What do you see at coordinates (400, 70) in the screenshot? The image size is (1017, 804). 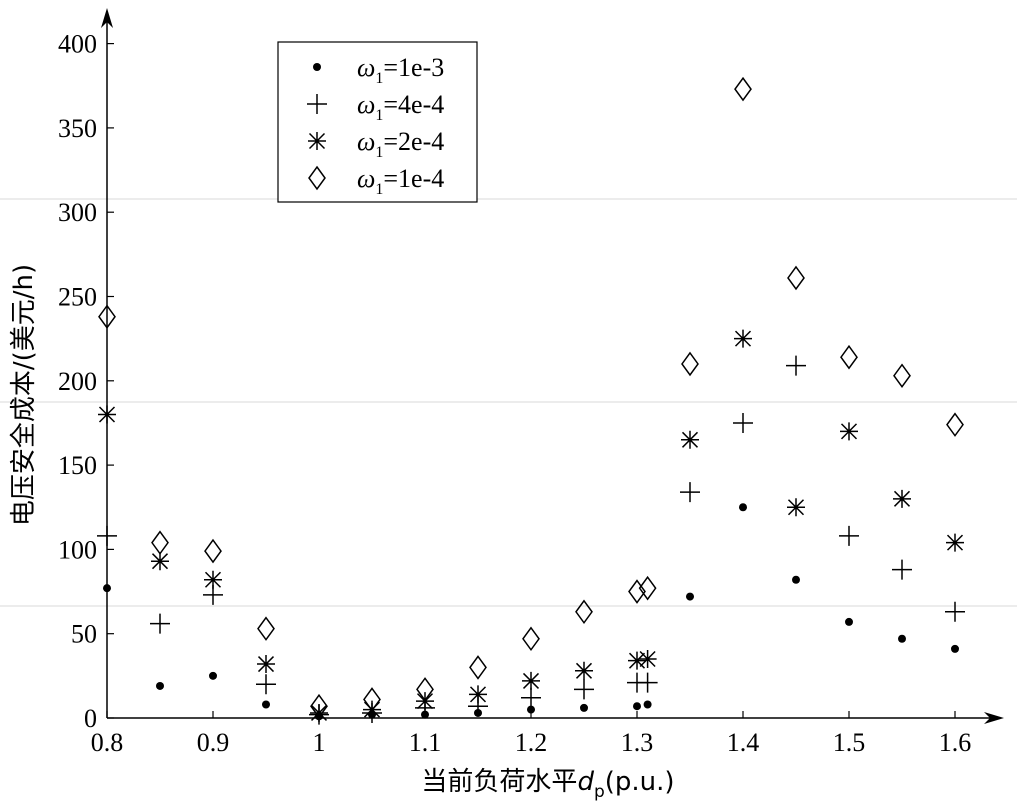 I see `legend-label-0: ω1=1e-3` at bounding box center [400, 70].